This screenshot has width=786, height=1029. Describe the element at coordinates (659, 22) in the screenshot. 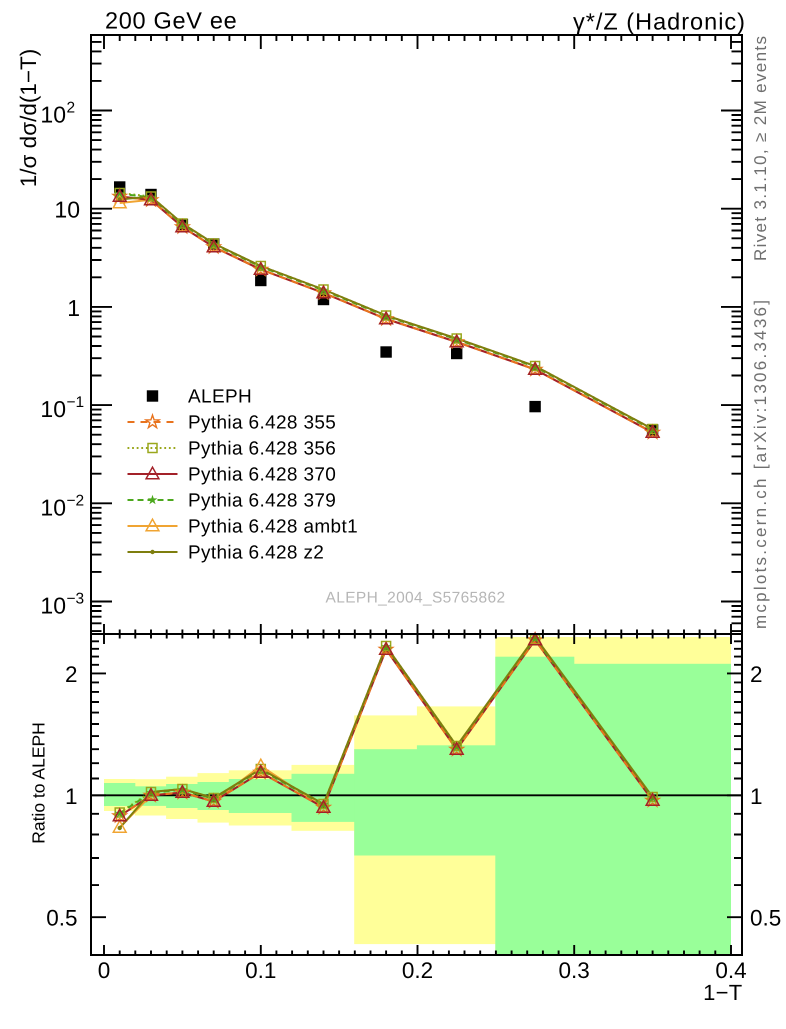

I see `svg-text: γ*/Z (Hadronic)` at that location.